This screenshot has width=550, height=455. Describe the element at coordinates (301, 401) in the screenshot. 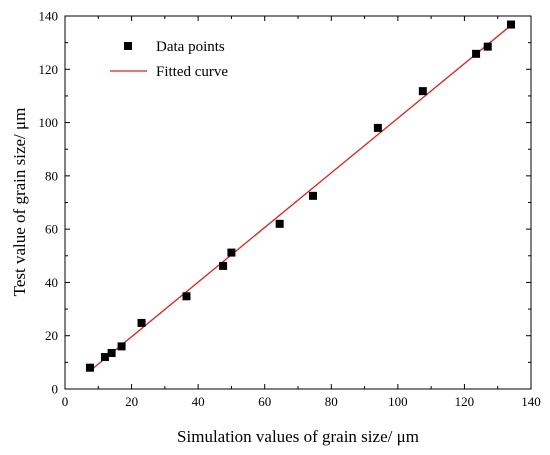

I see `x-tick-labels: 0 20 40 60 80 100 120 140` at that location.